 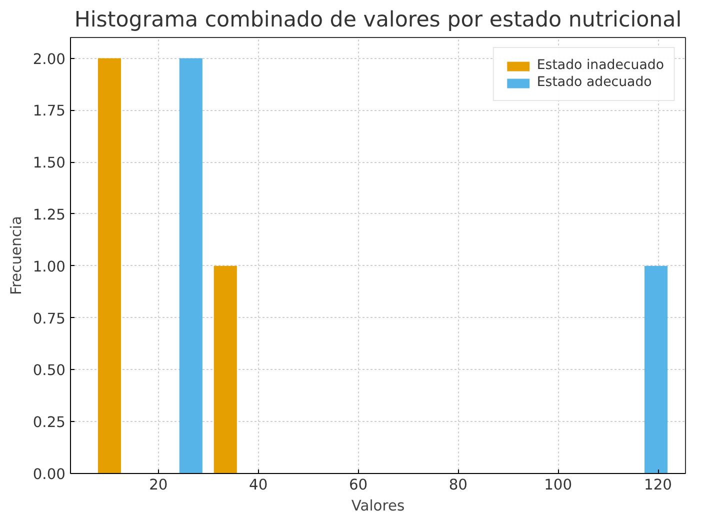 What do you see at coordinates (600, 65) in the screenshot?
I see `legend-label: Estado inadecuado` at bounding box center [600, 65].